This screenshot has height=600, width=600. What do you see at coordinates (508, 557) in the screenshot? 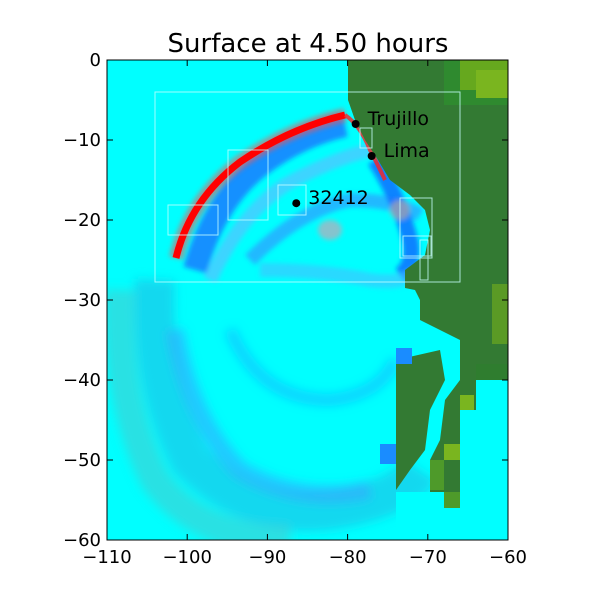
I see `x-tick-label: −60` at bounding box center [508, 557].